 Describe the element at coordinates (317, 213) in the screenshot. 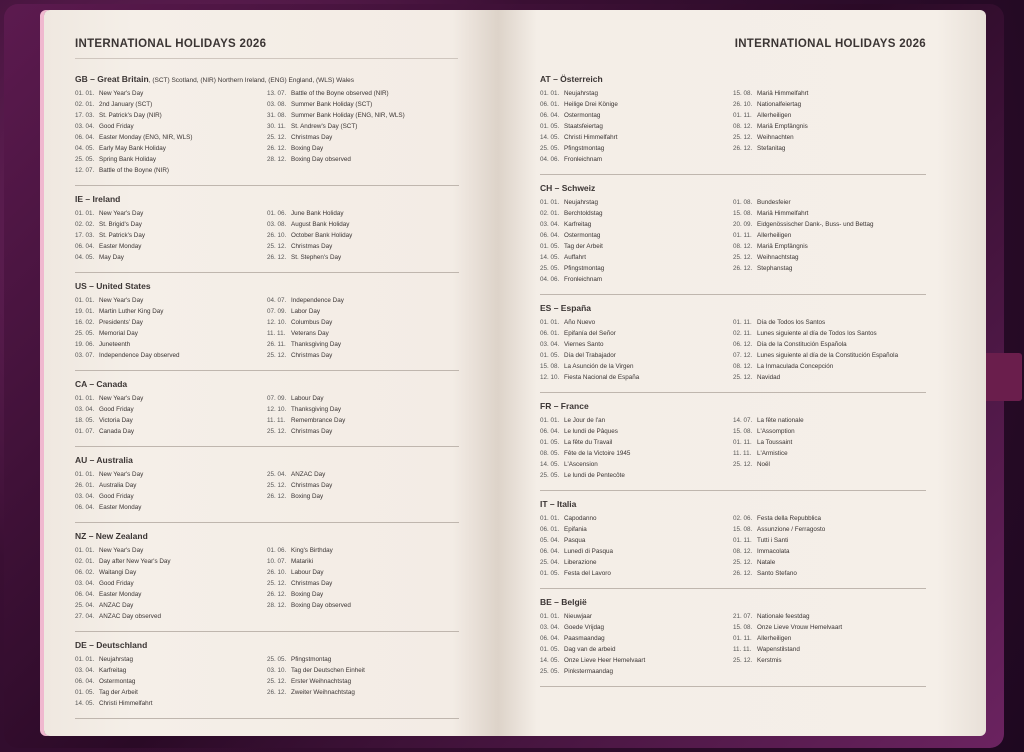

I see `holiday-name: June Bank Holiday` at that location.